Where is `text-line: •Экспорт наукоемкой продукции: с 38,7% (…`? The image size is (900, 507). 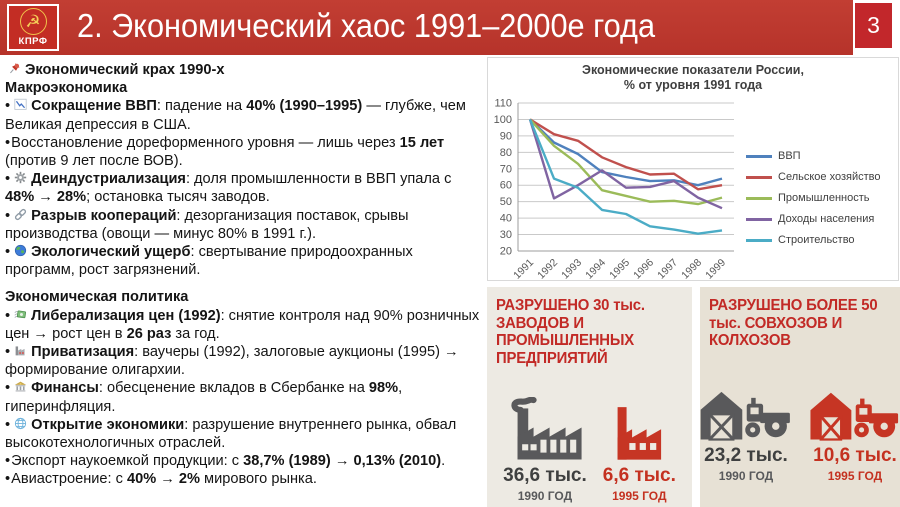
text-line: •Экспорт наукоемкой продукции: с 38,7% (… is located at coordinates (225, 461).